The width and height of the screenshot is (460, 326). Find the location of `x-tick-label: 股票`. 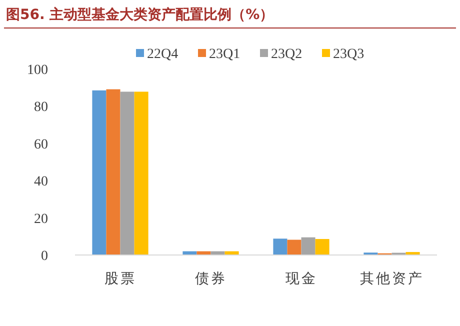

x-tick-label: 股票 is located at coordinates (120, 279).